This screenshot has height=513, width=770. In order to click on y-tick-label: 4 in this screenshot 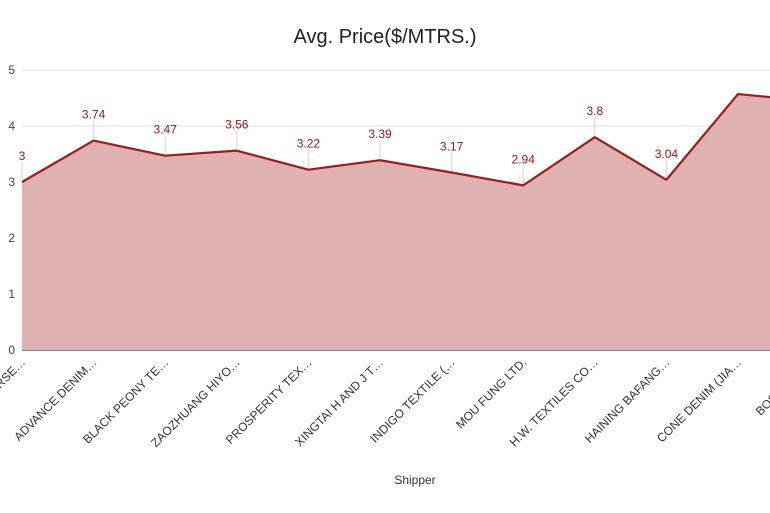, I will do `click(11, 126)`.